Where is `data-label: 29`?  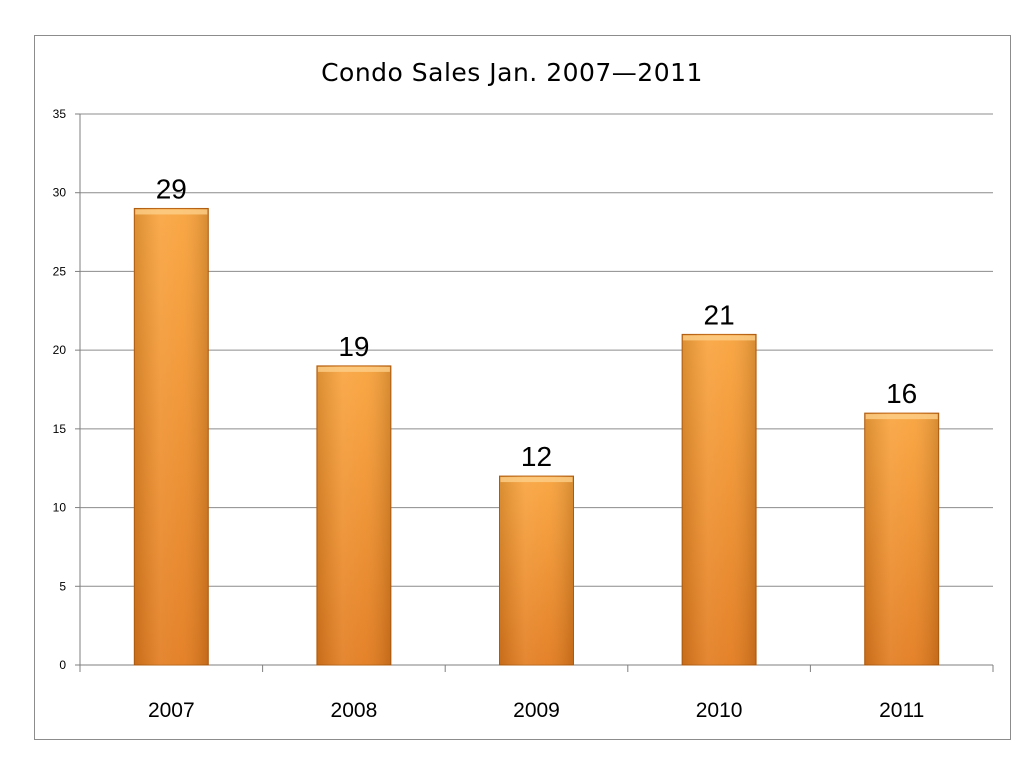 data-label: 29 is located at coordinates (171, 188).